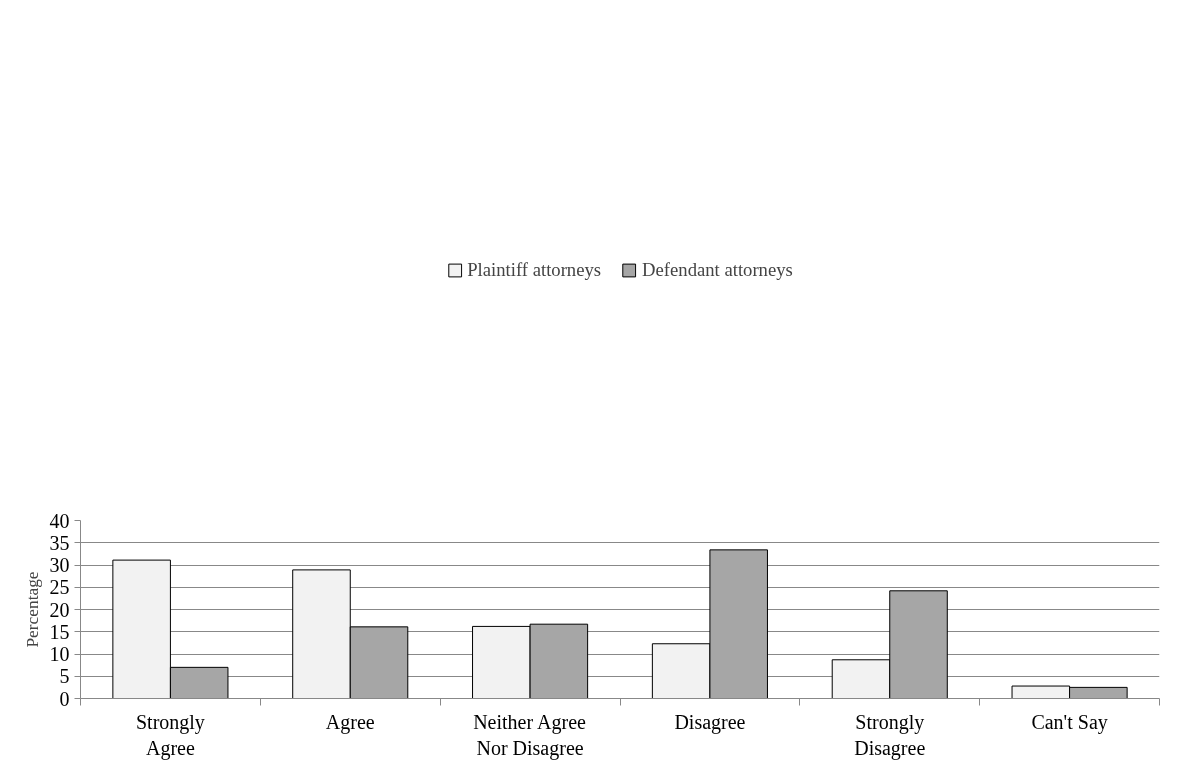  What do you see at coordinates (1069, 722) in the screenshot?
I see `x-tick-label: Can't Say` at bounding box center [1069, 722].